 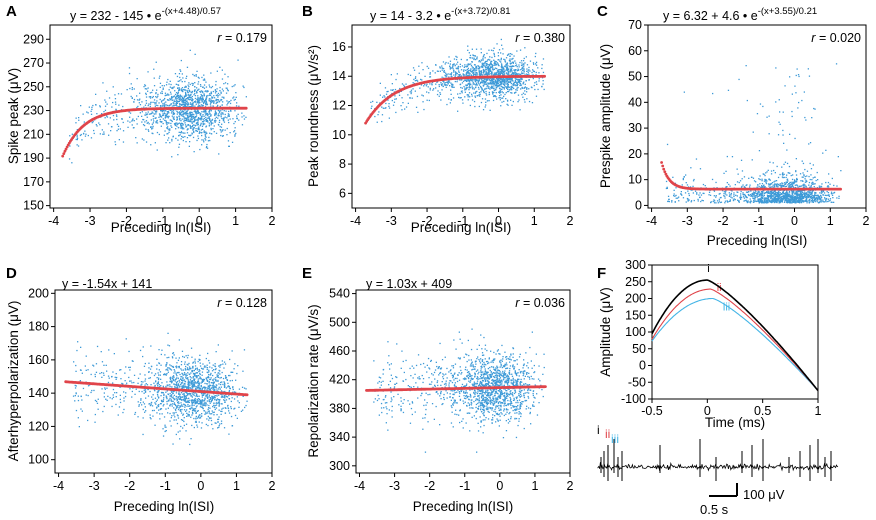 What do you see at coordinates (342, 164) in the screenshot?
I see `y-tick-label: 8` at bounding box center [342, 164].